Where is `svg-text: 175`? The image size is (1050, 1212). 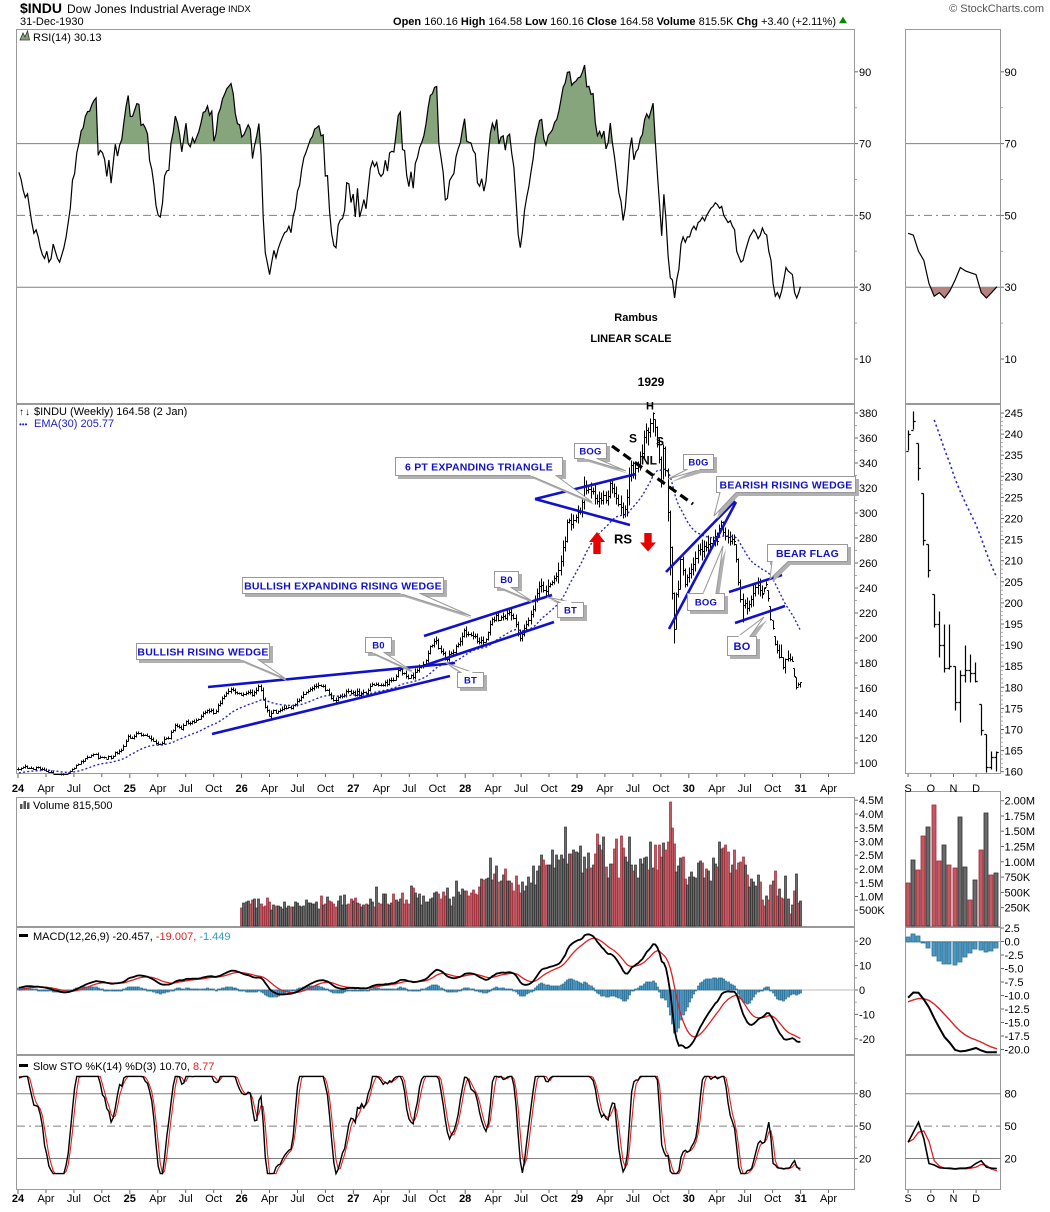 svg-text: 175 is located at coordinates (1014, 709).